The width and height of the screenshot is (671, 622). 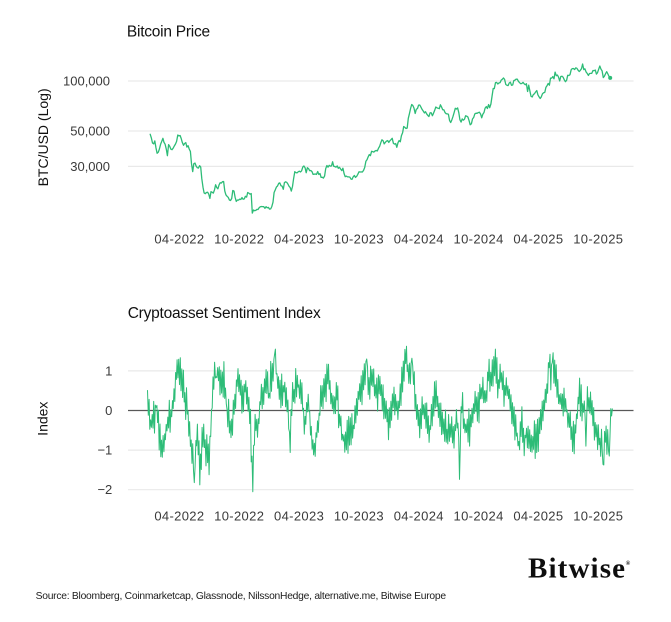 I want to click on svg-text: BTC/USD (Log), so click(x=43, y=137).